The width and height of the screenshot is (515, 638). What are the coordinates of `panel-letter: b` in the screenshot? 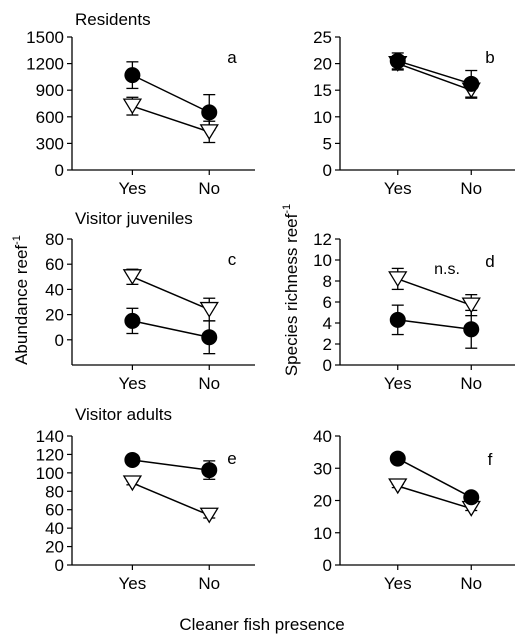 It's located at (489, 57).